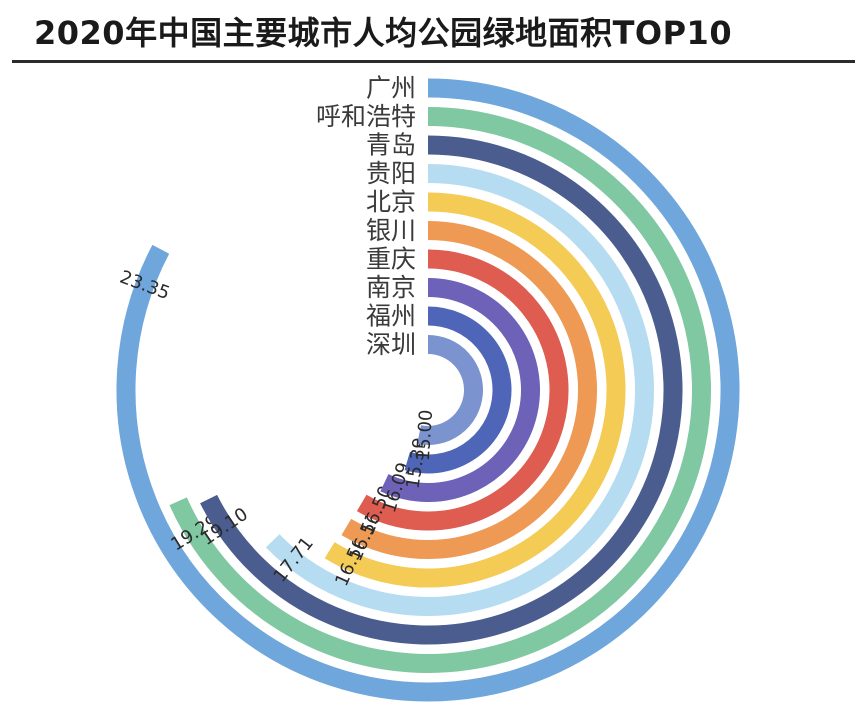 This screenshot has width=865, height=720. I want to click on category-label-3: 青岛, so click(391, 145).